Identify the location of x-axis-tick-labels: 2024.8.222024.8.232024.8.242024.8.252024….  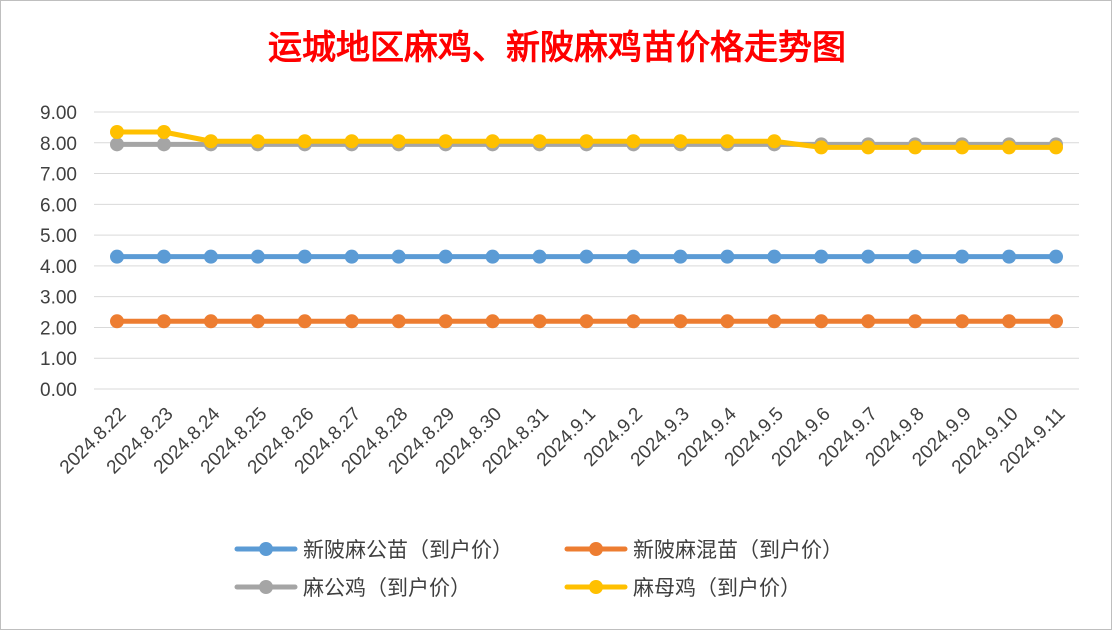
(563, 440).